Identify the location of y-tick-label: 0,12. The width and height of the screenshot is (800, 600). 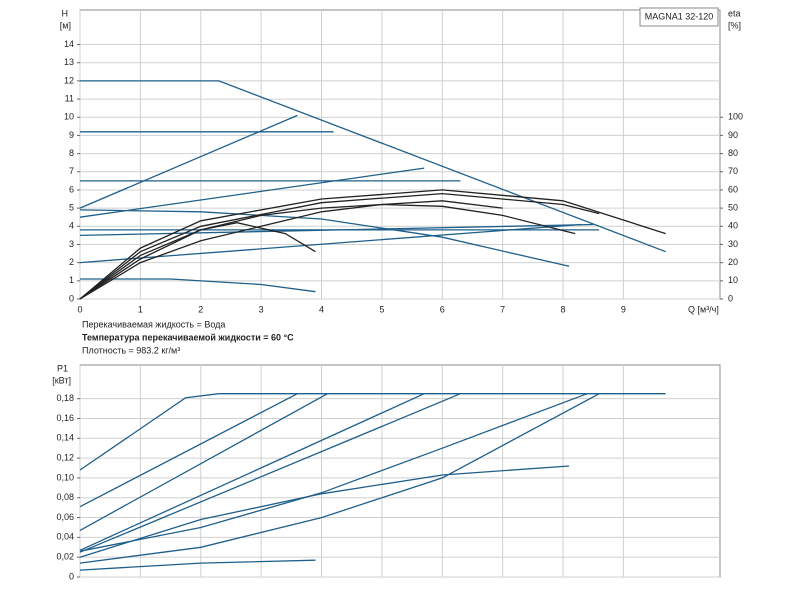
(65, 457).